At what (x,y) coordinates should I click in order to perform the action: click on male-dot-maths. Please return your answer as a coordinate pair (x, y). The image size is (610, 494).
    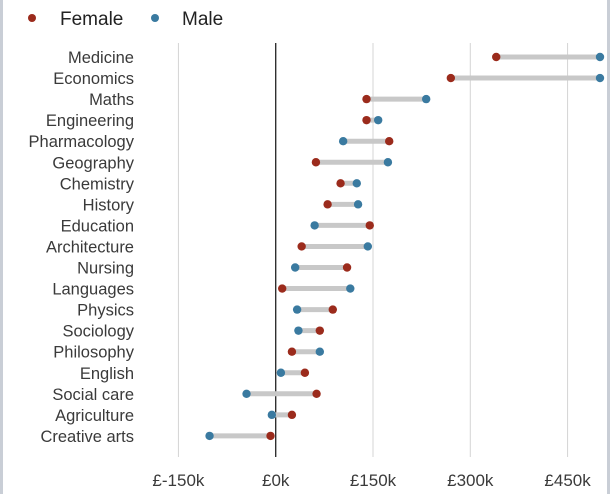
    Looking at the image, I should click on (426, 99).